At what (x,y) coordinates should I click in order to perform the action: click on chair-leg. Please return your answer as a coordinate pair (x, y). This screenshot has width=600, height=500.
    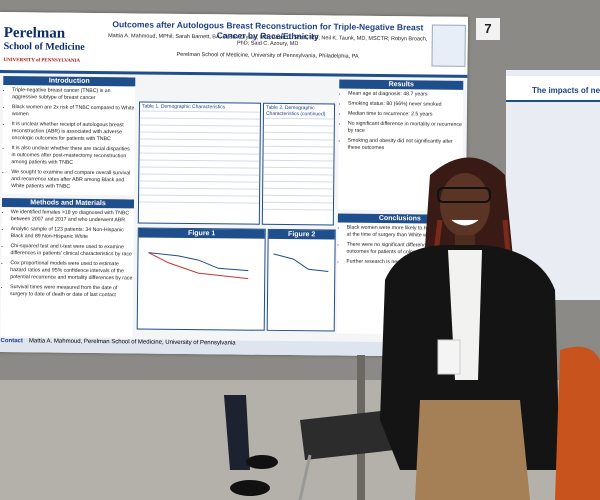
    Looking at the image, I should click on (305, 477).